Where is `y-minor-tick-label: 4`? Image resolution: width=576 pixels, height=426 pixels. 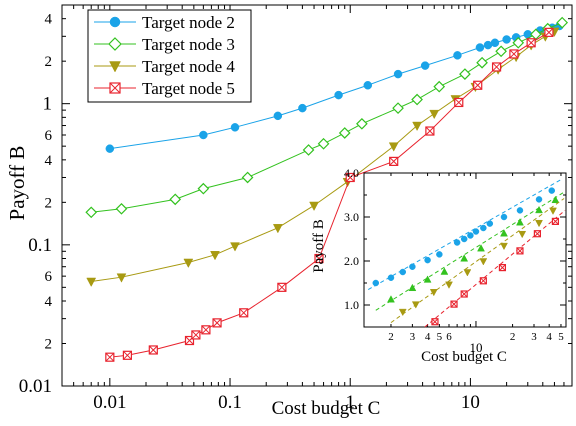
y-minor-tick-label: 4 is located at coordinates (49, 302).